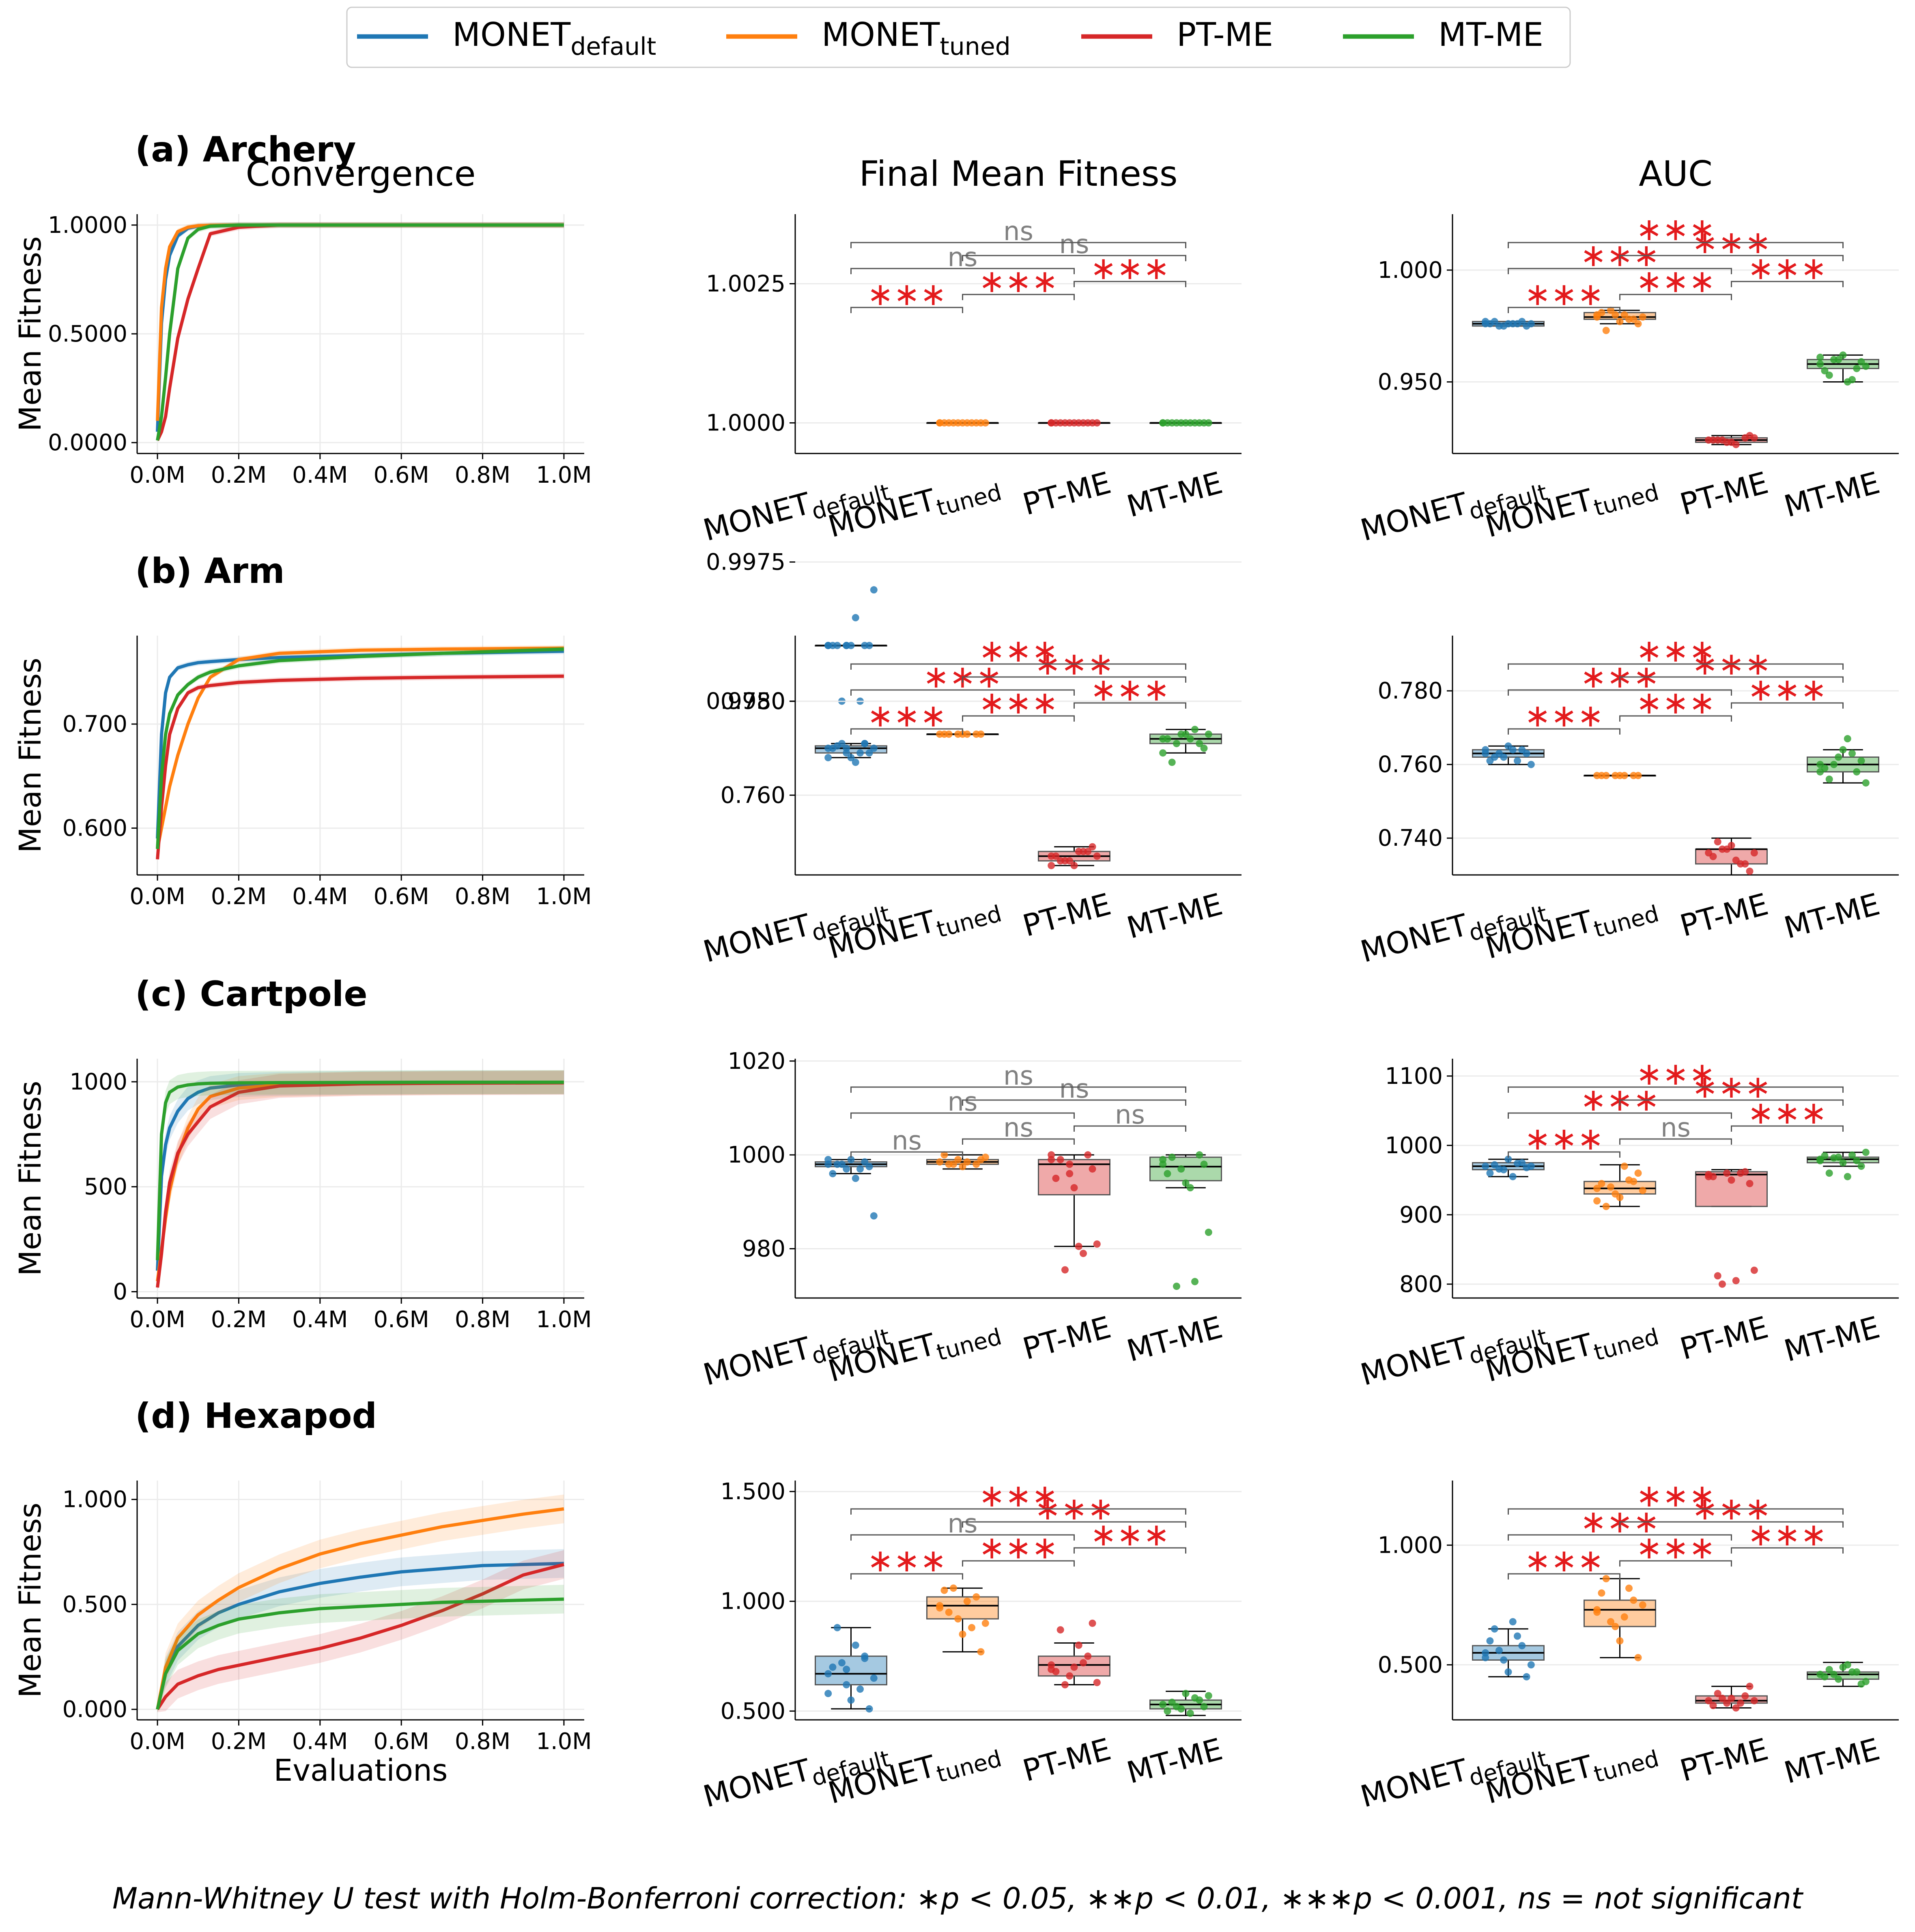 The height and width of the screenshot is (1932, 1915). What do you see at coordinates (157, 1741) in the screenshot?
I see `x-tick-label: 0.0M` at bounding box center [157, 1741].